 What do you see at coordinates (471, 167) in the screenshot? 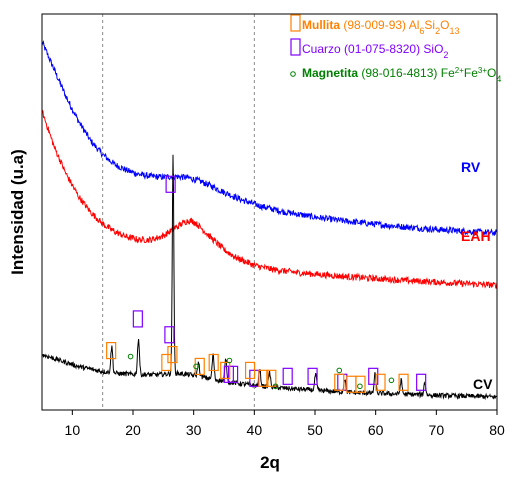
I see `series-label-rv: RV` at bounding box center [471, 167].